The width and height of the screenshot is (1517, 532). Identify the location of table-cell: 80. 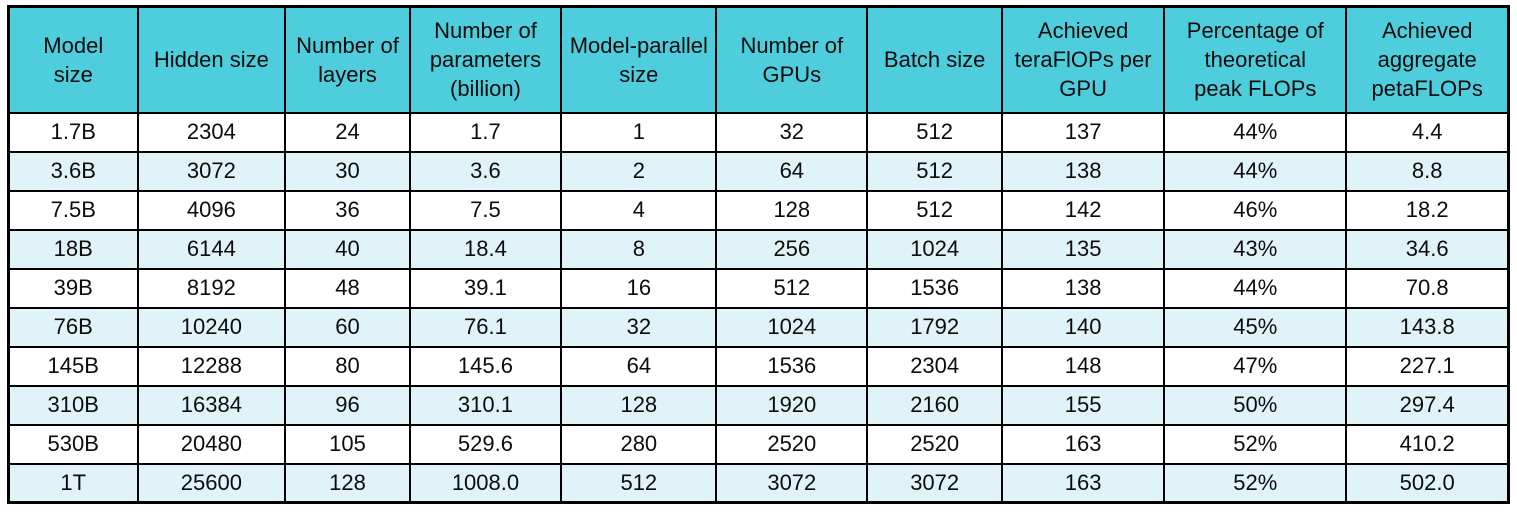
(347, 366).